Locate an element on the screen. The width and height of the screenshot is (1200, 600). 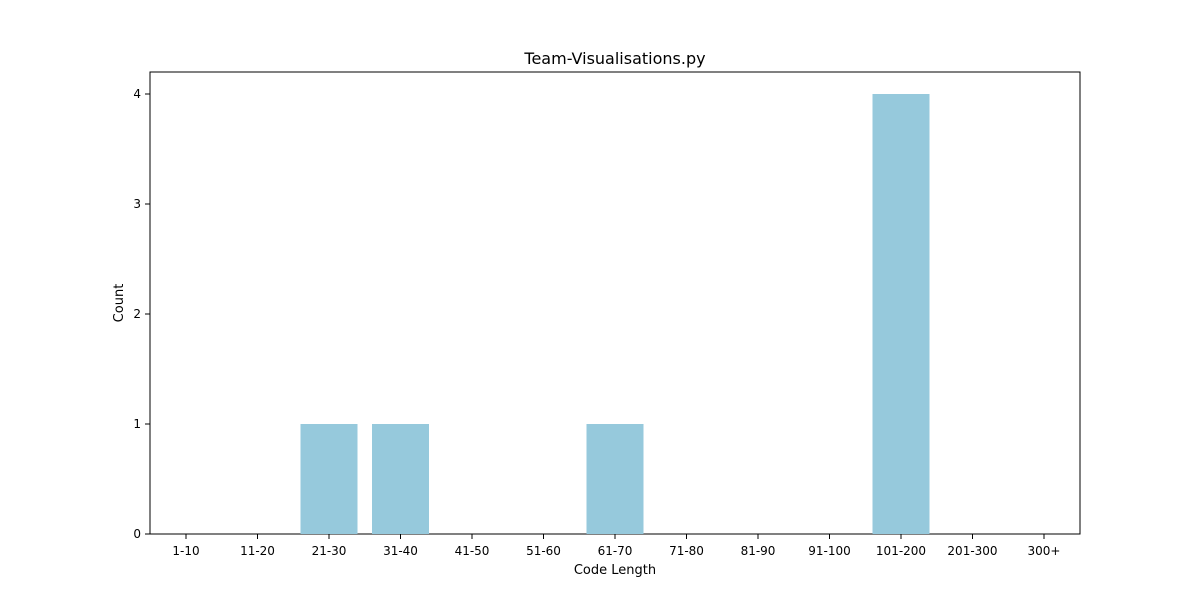
x-tick-label-51-60: 51-60 is located at coordinates (543, 551).